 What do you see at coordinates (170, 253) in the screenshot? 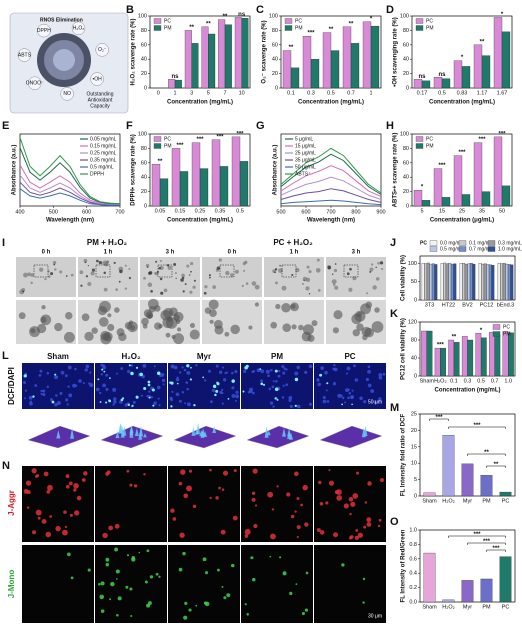
I see `time-label: 3 h` at bounding box center [170, 253].